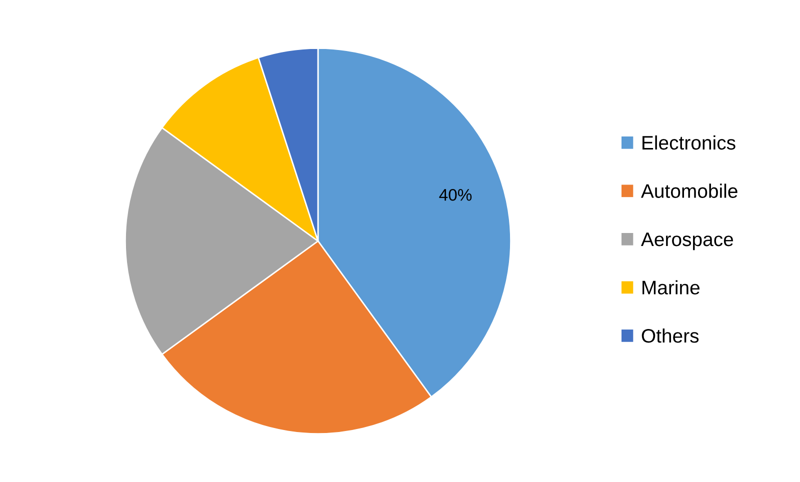 The width and height of the screenshot is (800, 482). What do you see at coordinates (689, 142) in the screenshot?
I see `legend-label: Electronics` at bounding box center [689, 142].